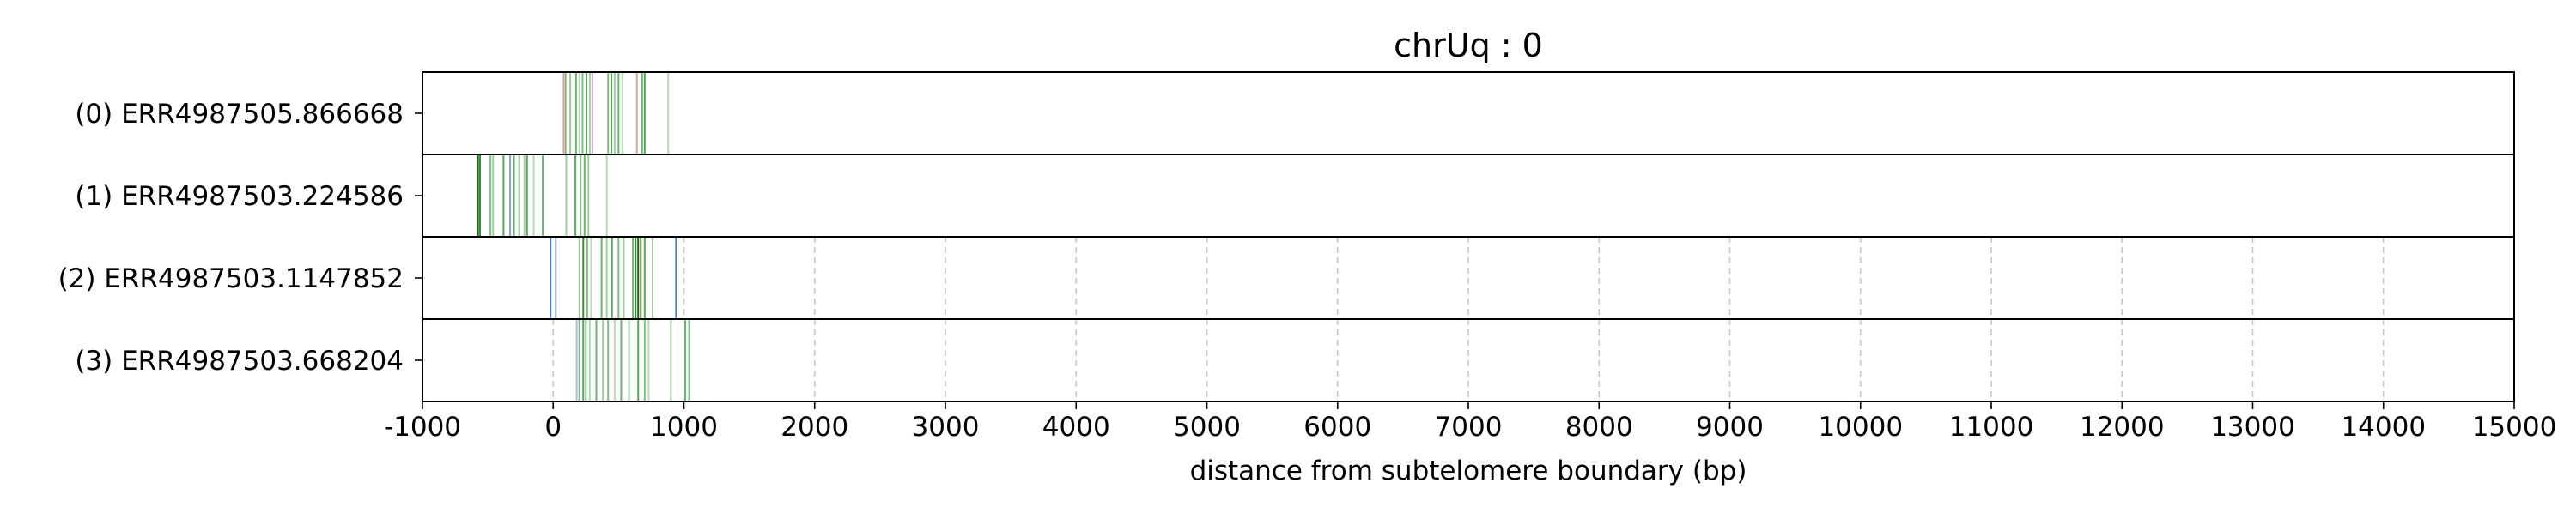  What do you see at coordinates (1730, 427) in the screenshot?
I see `x-tick-label: 9000` at bounding box center [1730, 427].